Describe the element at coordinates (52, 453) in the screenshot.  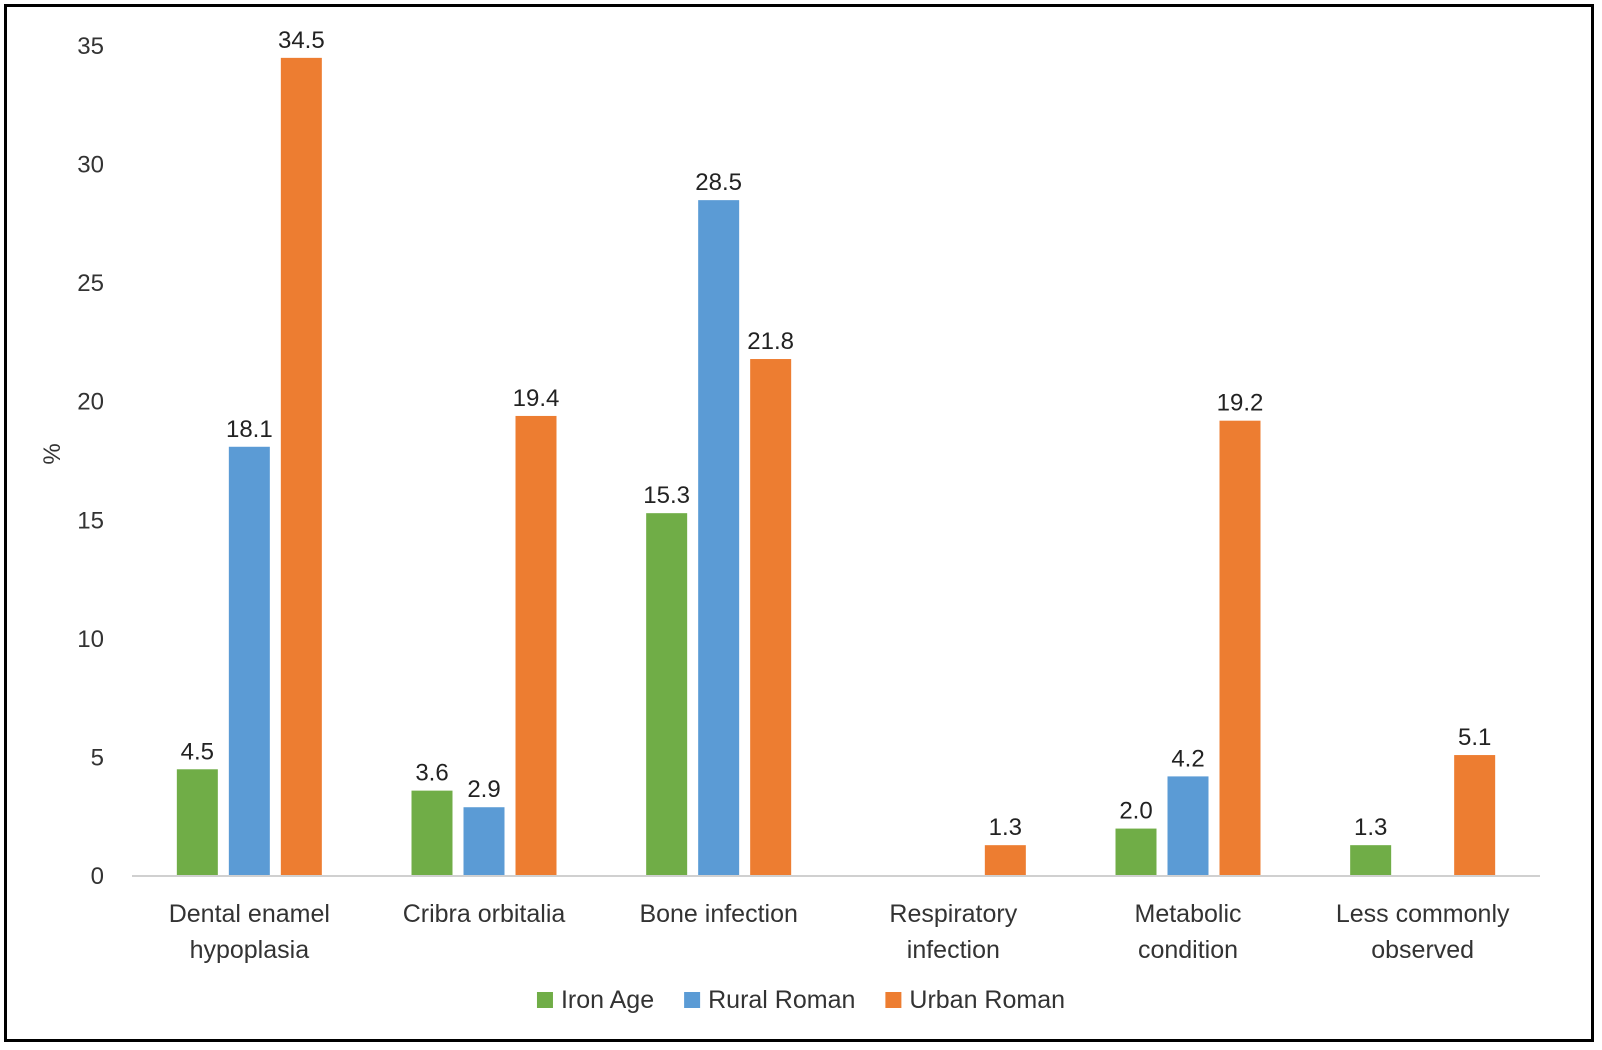
I see `y-axis-label: %` at that location.